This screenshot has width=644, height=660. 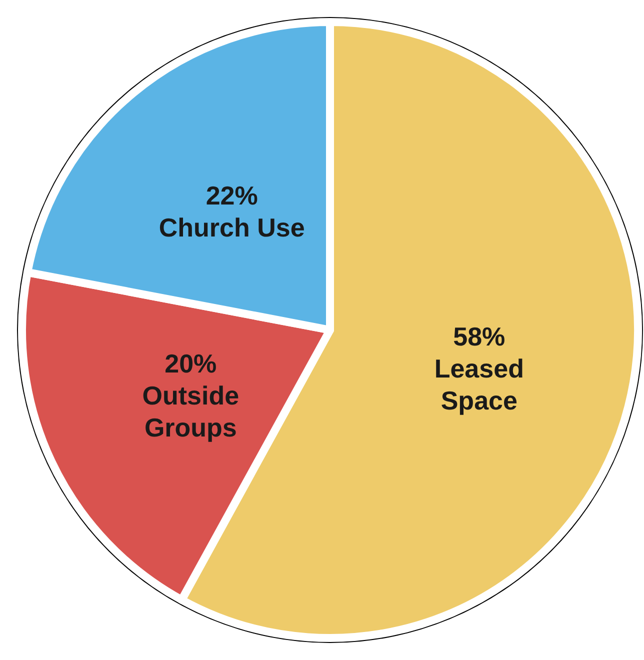 What do you see at coordinates (479, 384) in the screenshot?
I see `slice-label: Leased Space` at bounding box center [479, 384].